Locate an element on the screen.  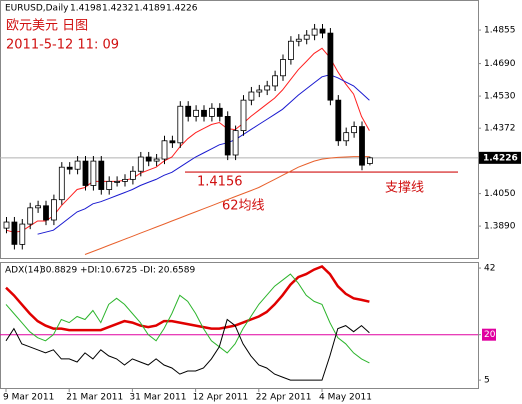
y-tick-label: 1.4855 is located at coordinates (500, 31).